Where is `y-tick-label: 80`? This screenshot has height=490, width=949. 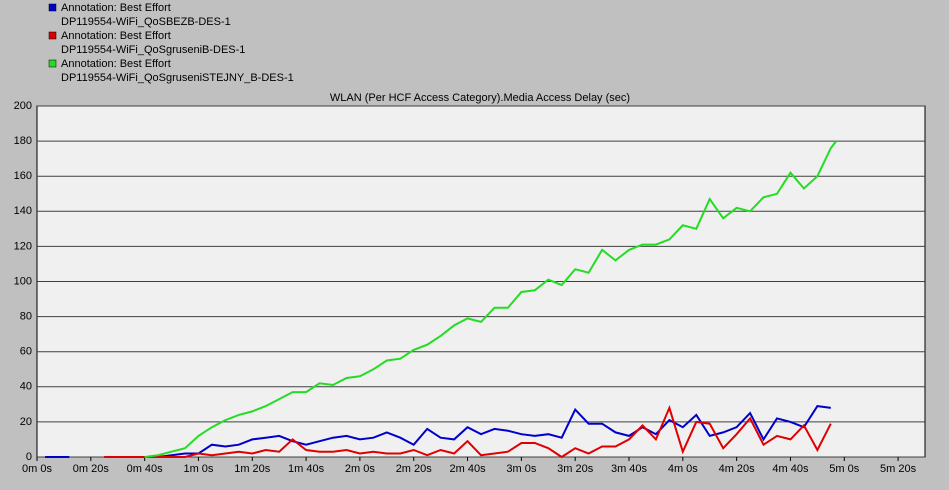
y-tick-label: 80 is located at coordinates (26, 317).